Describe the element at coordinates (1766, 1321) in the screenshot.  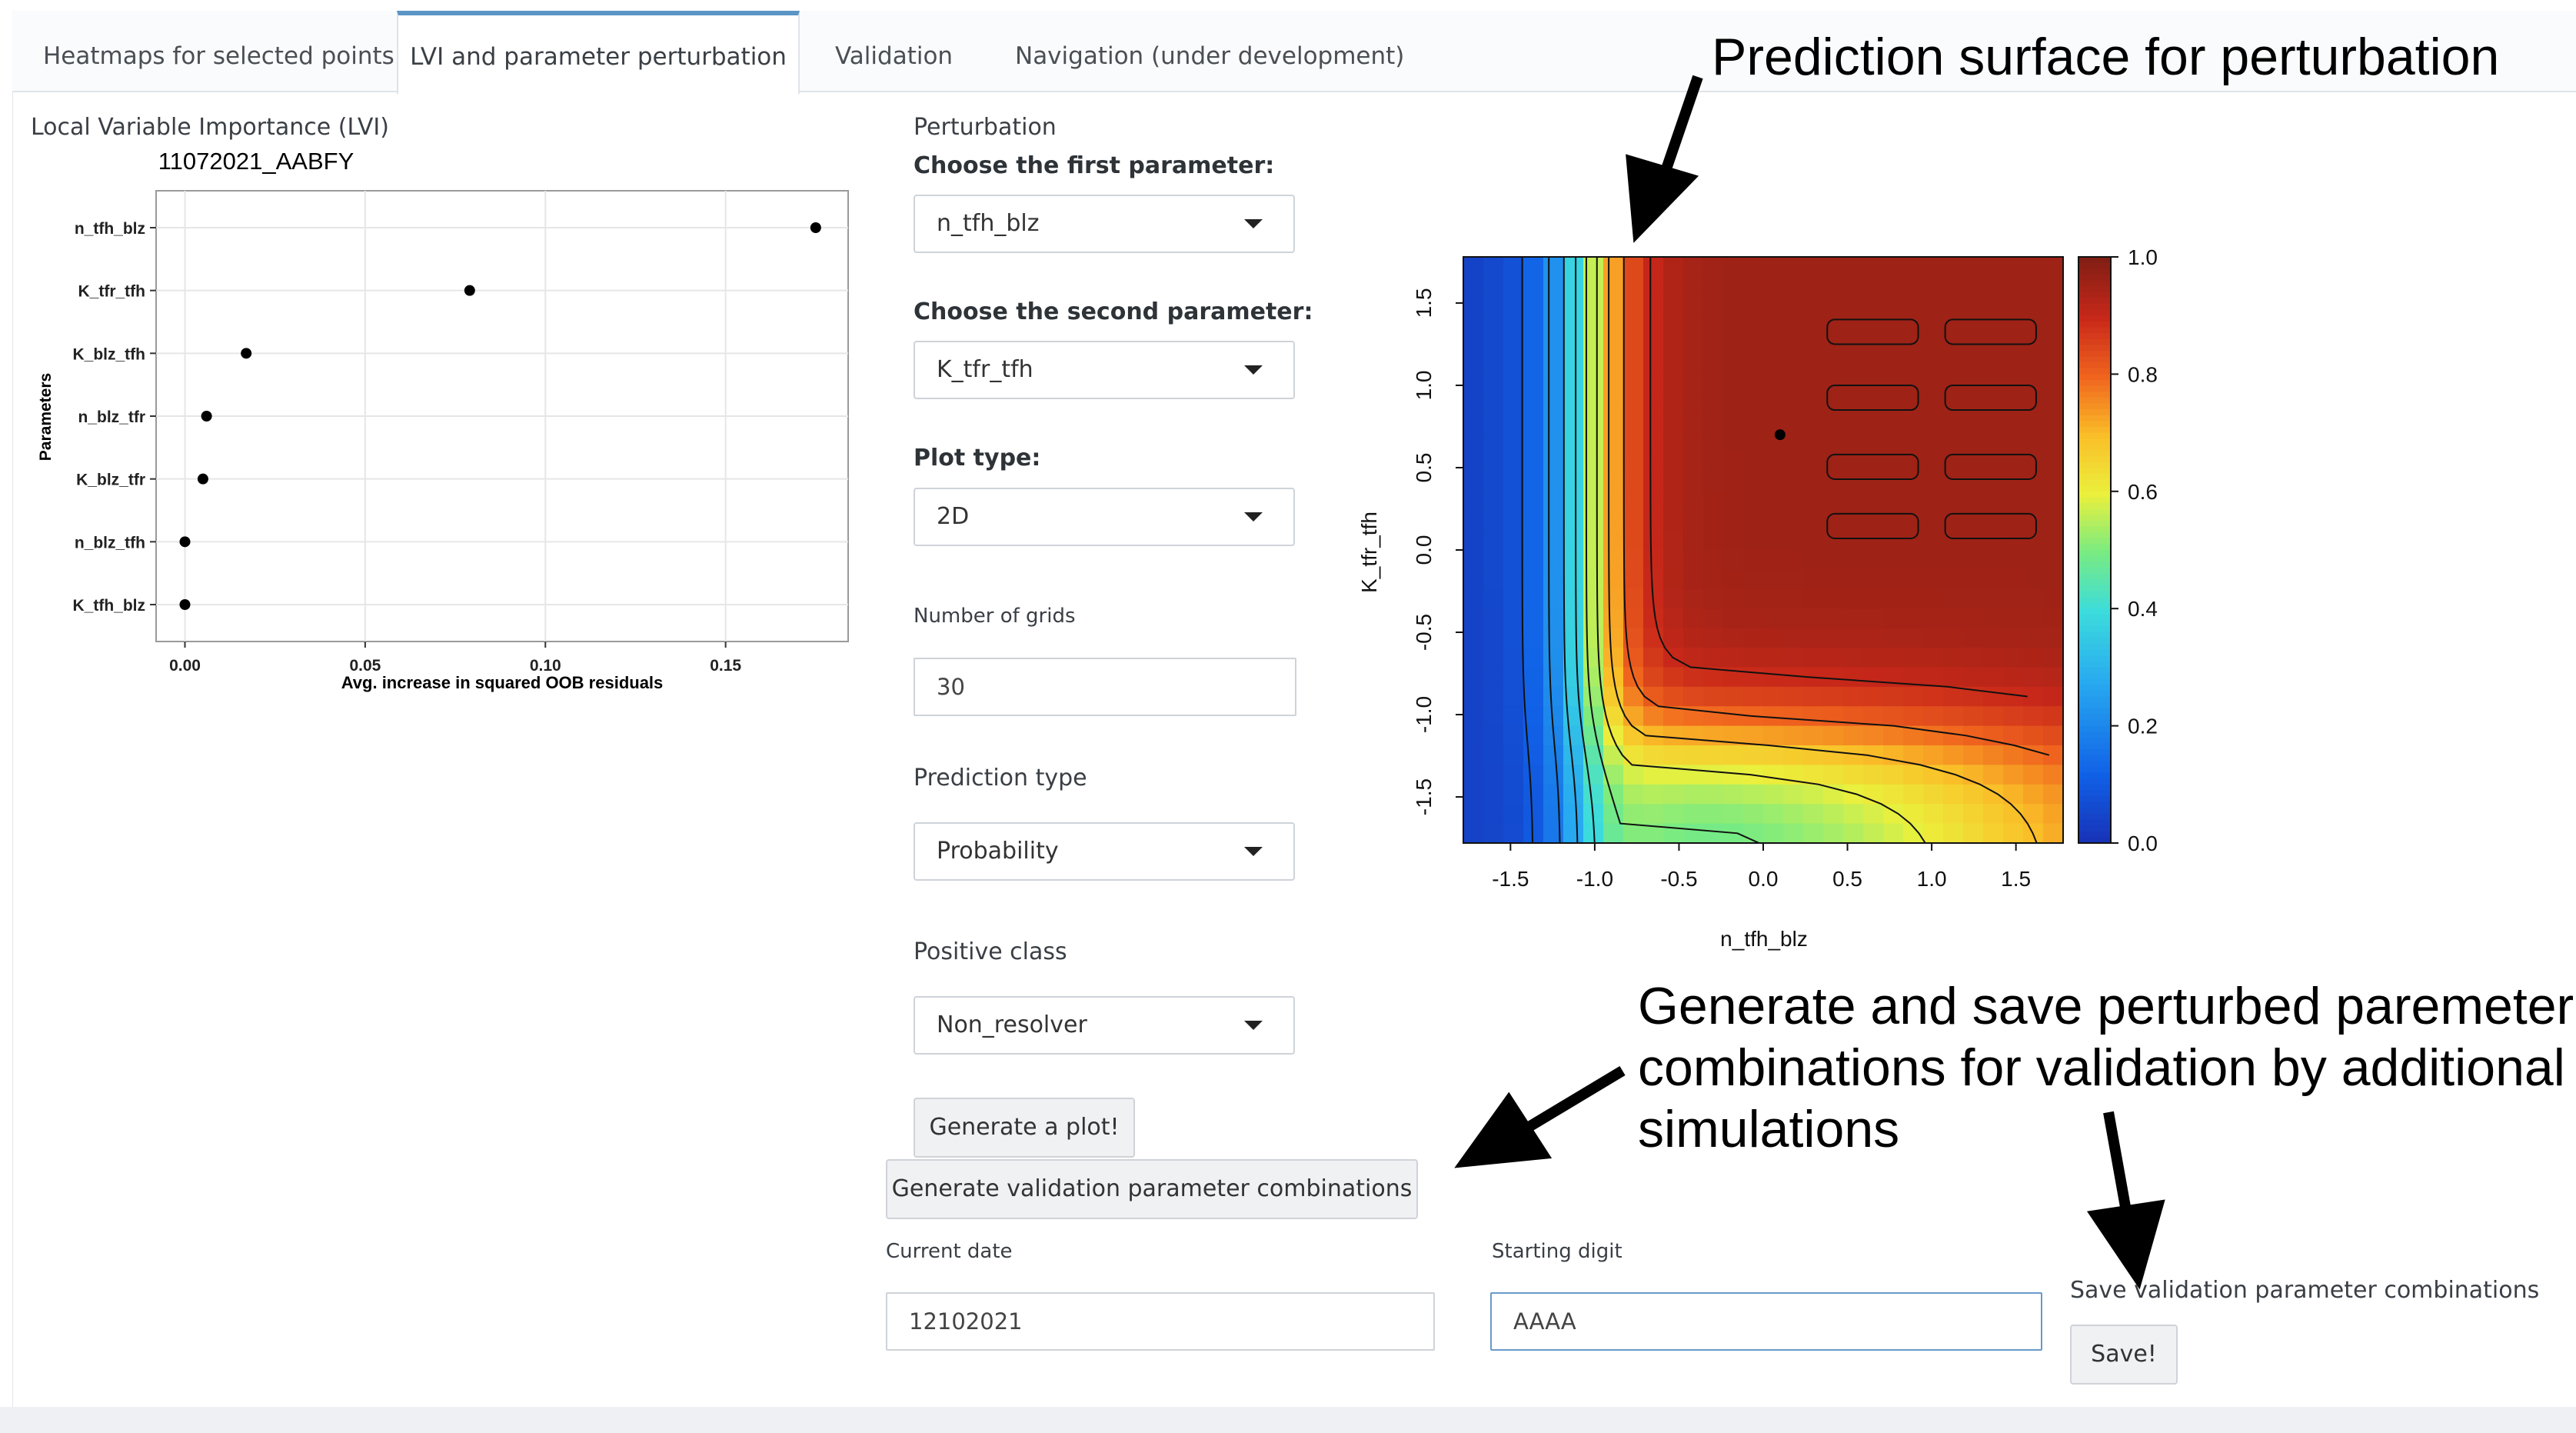
I see `starting-digit-input: AAAA` at that location.